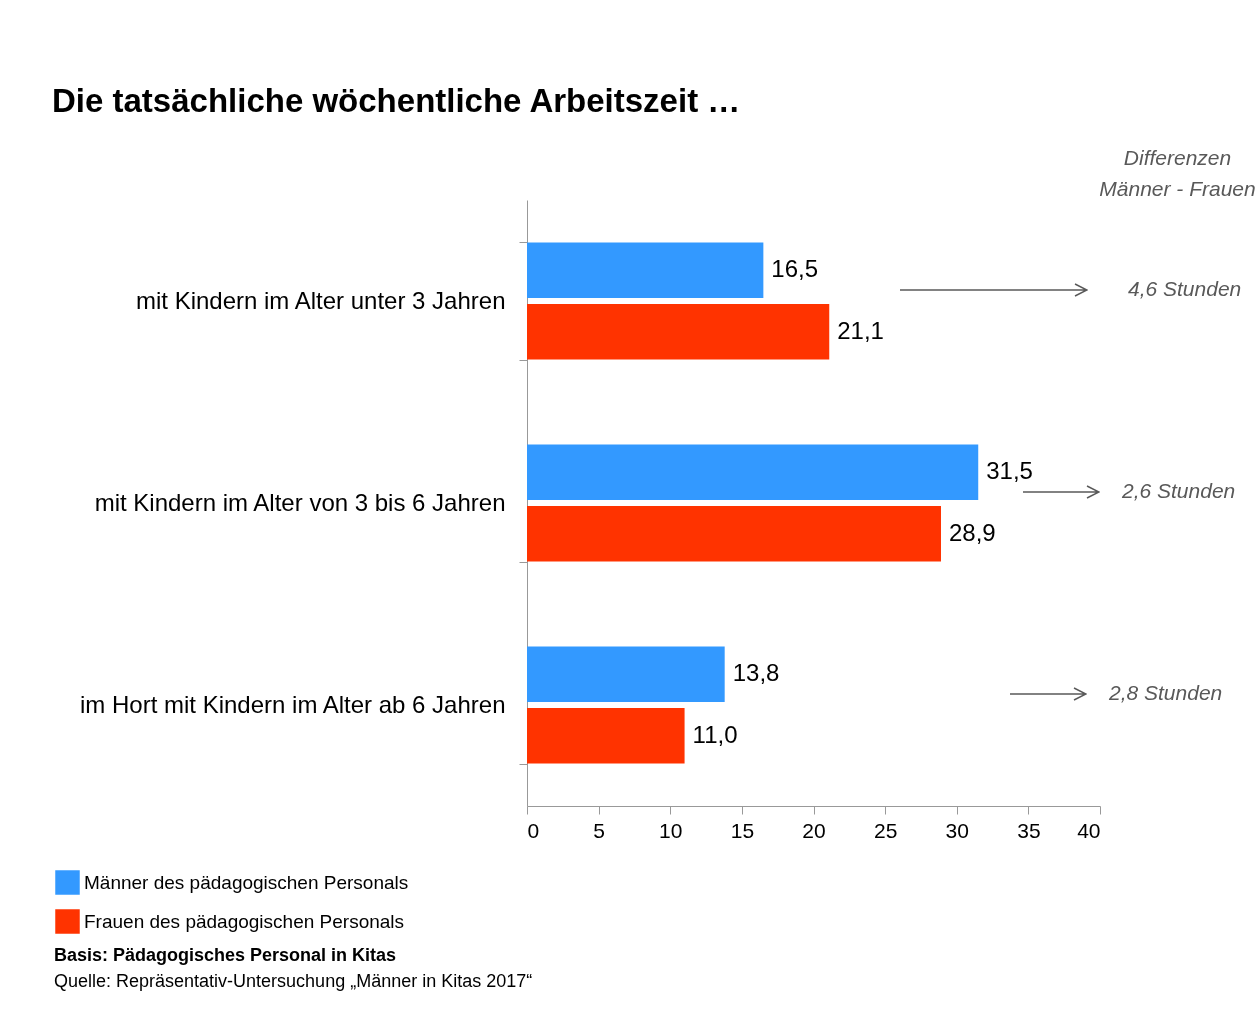  What do you see at coordinates (1089, 830) in the screenshot?
I see `x-tick-label: 40` at bounding box center [1089, 830].